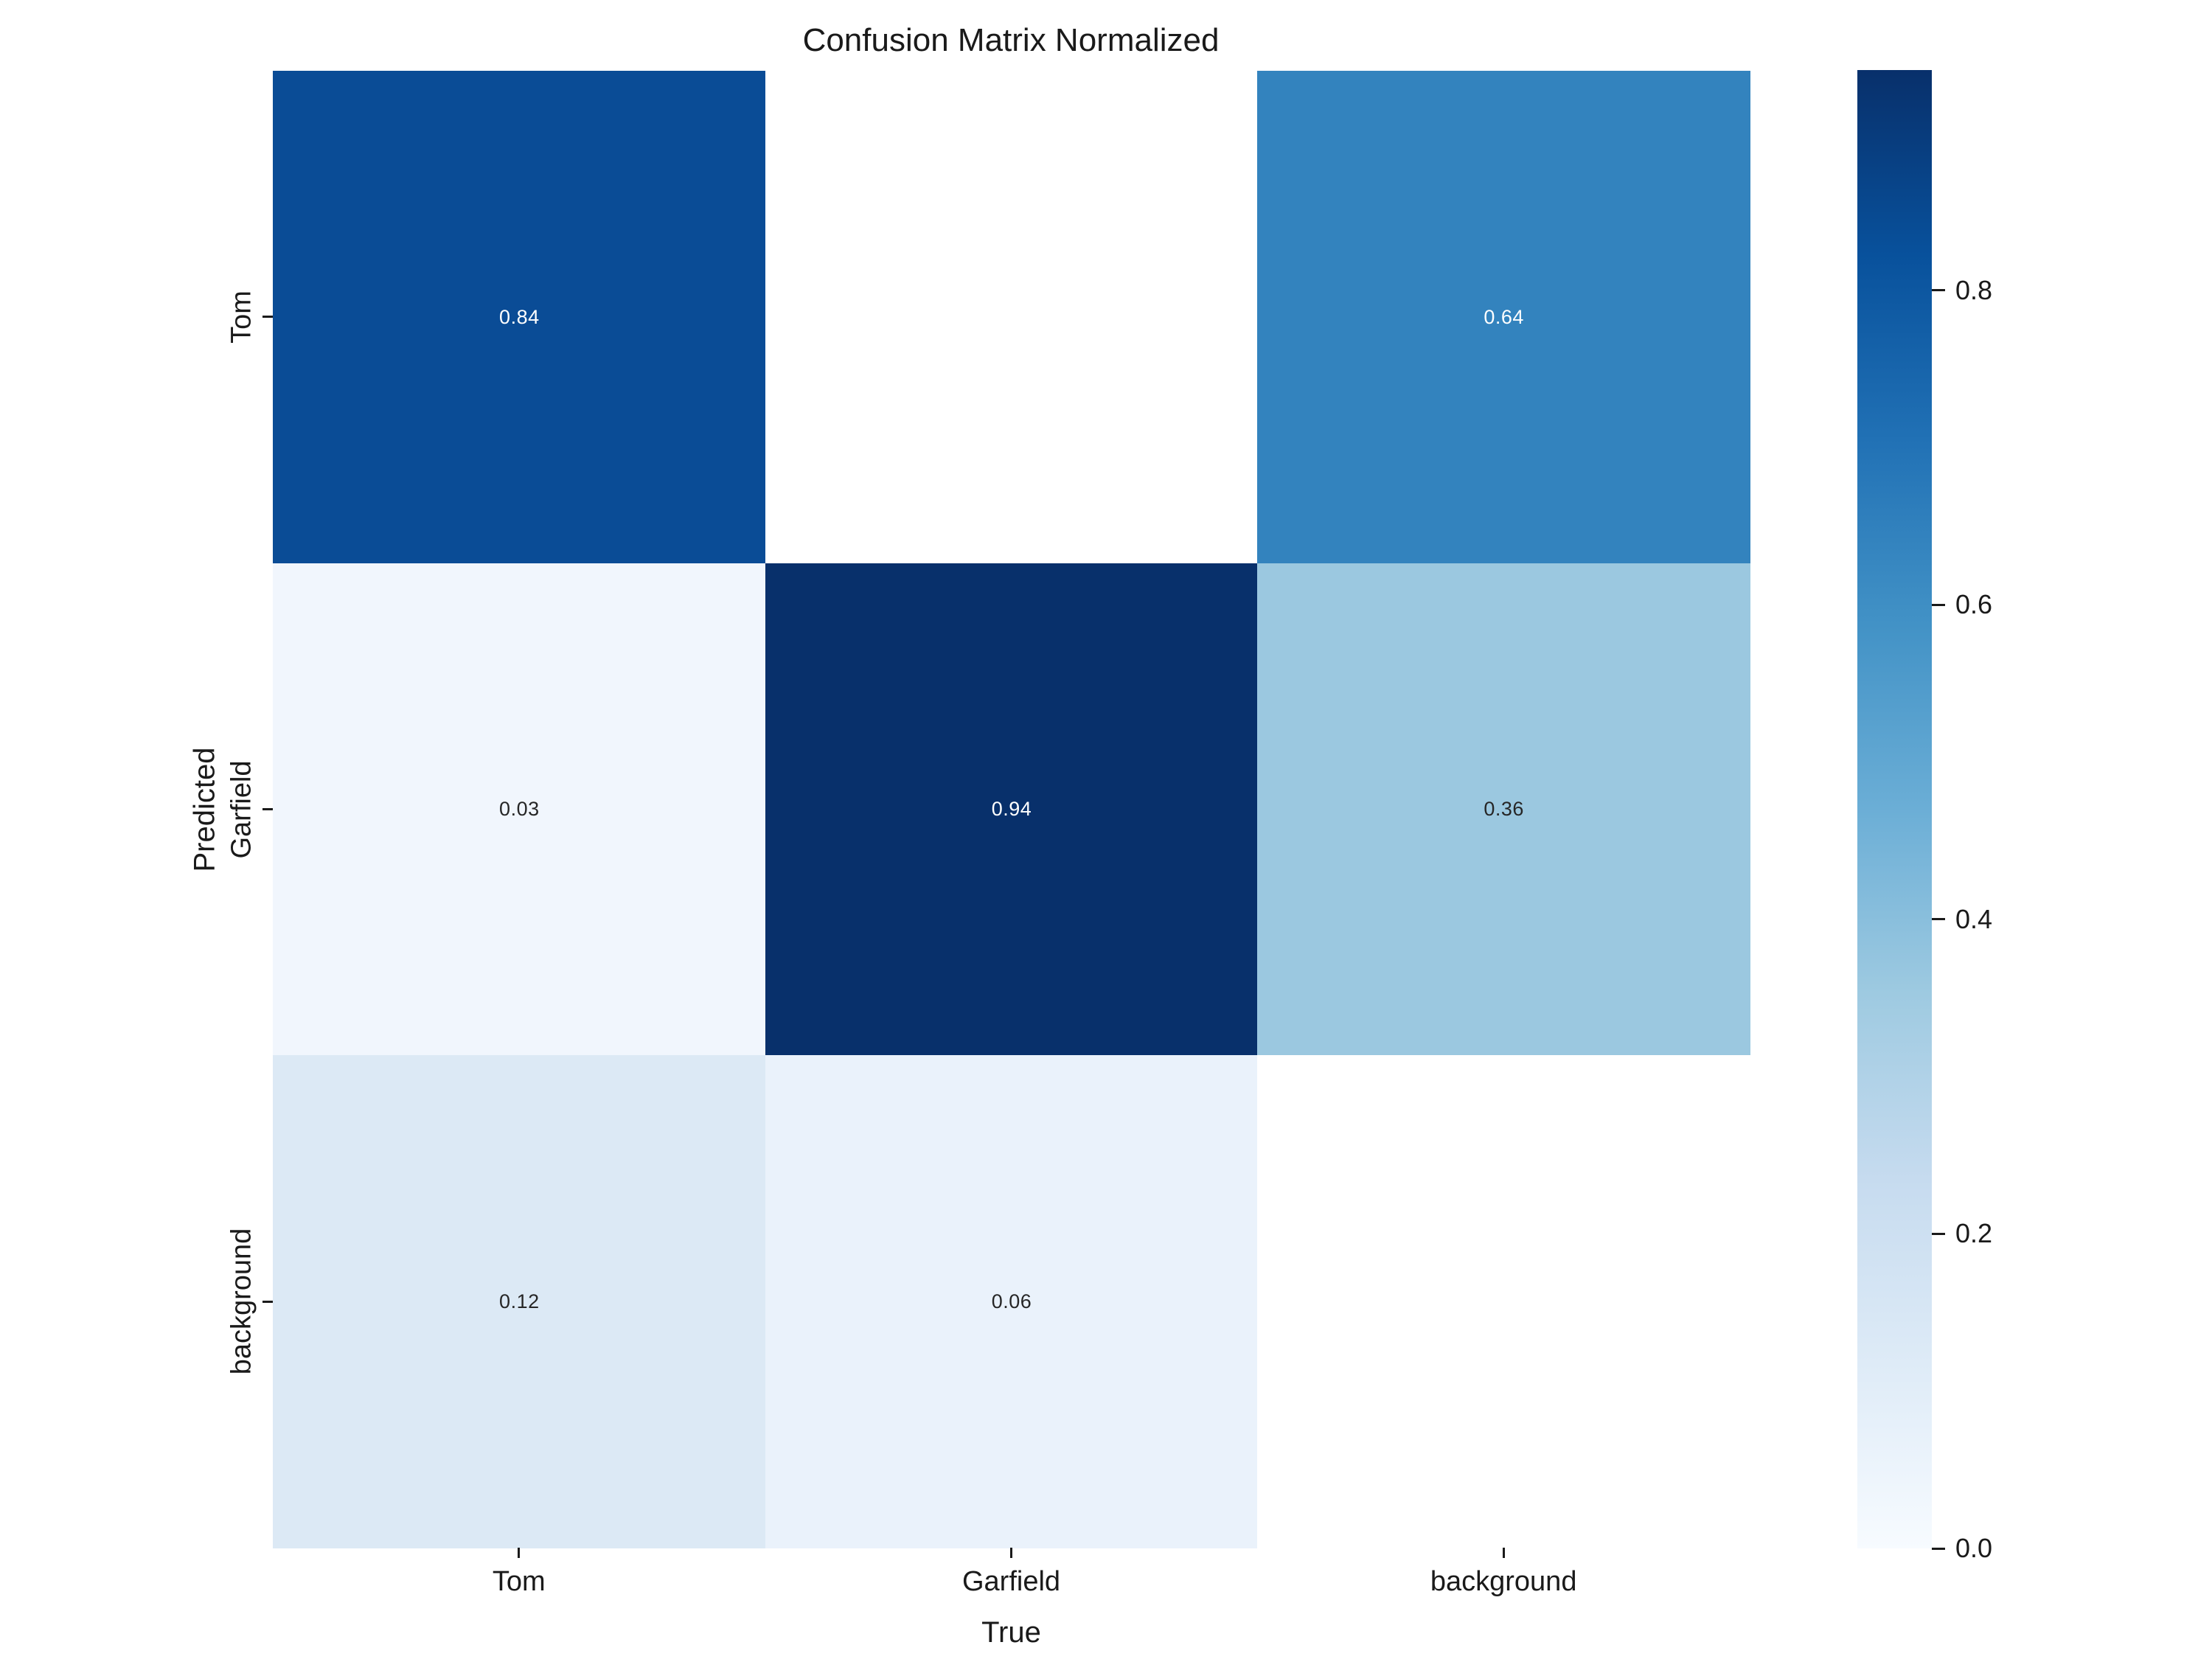  Describe the element at coordinates (241, 809) in the screenshot. I see `y-tick-label: Garfield` at that location.